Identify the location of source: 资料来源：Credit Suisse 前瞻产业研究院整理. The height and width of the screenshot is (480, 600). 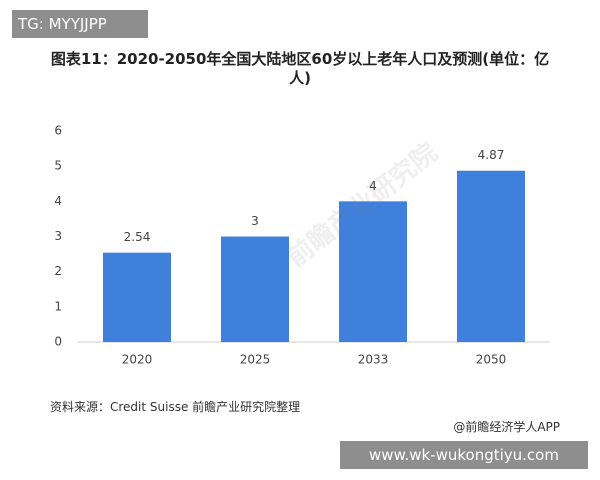
(175, 407).